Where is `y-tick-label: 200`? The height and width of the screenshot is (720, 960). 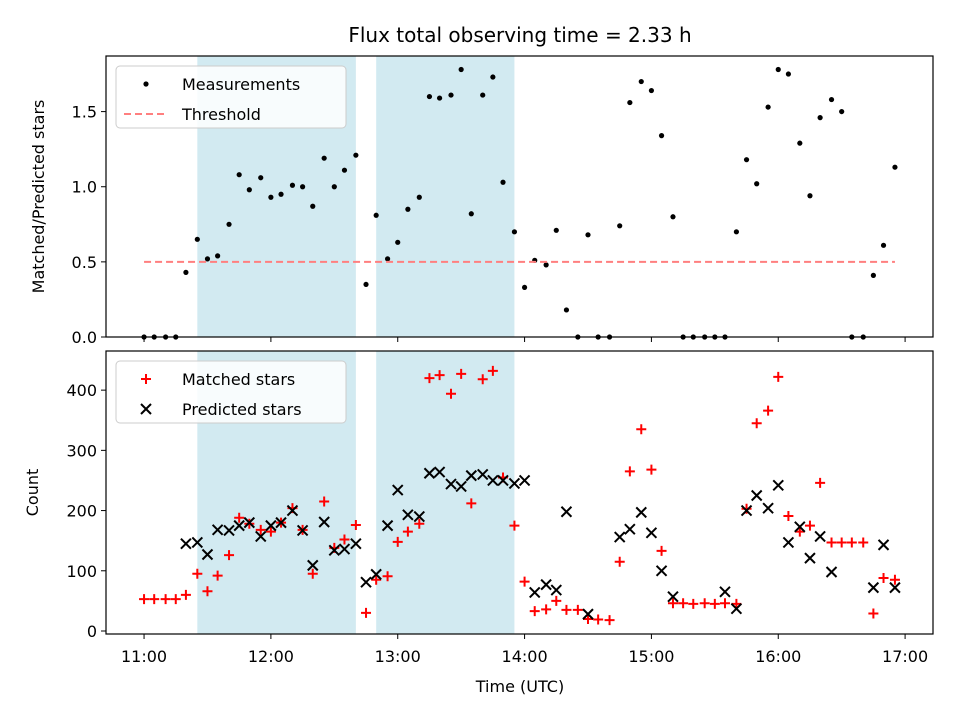 y-tick-label: 200 is located at coordinates (81, 511).